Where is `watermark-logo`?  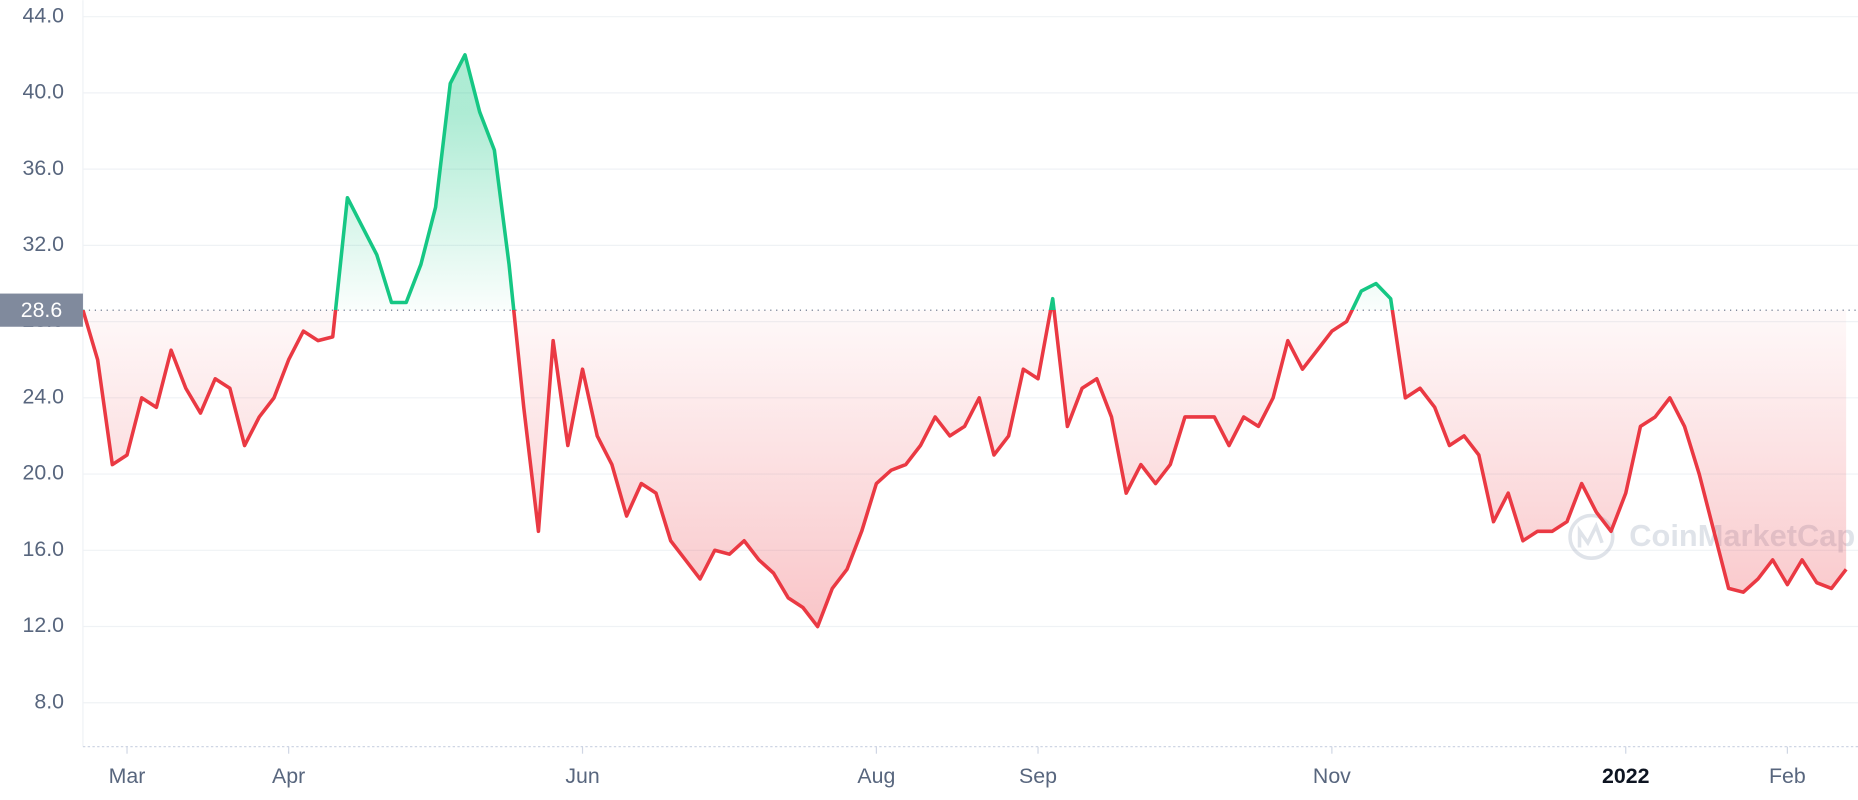
watermark-logo is located at coordinates (1591, 536).